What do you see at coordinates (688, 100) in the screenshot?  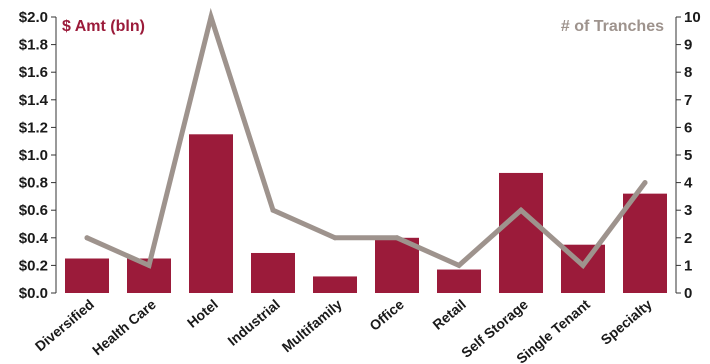 I see `right-axis-tick-label: 7` at bounding box center [688, 100].